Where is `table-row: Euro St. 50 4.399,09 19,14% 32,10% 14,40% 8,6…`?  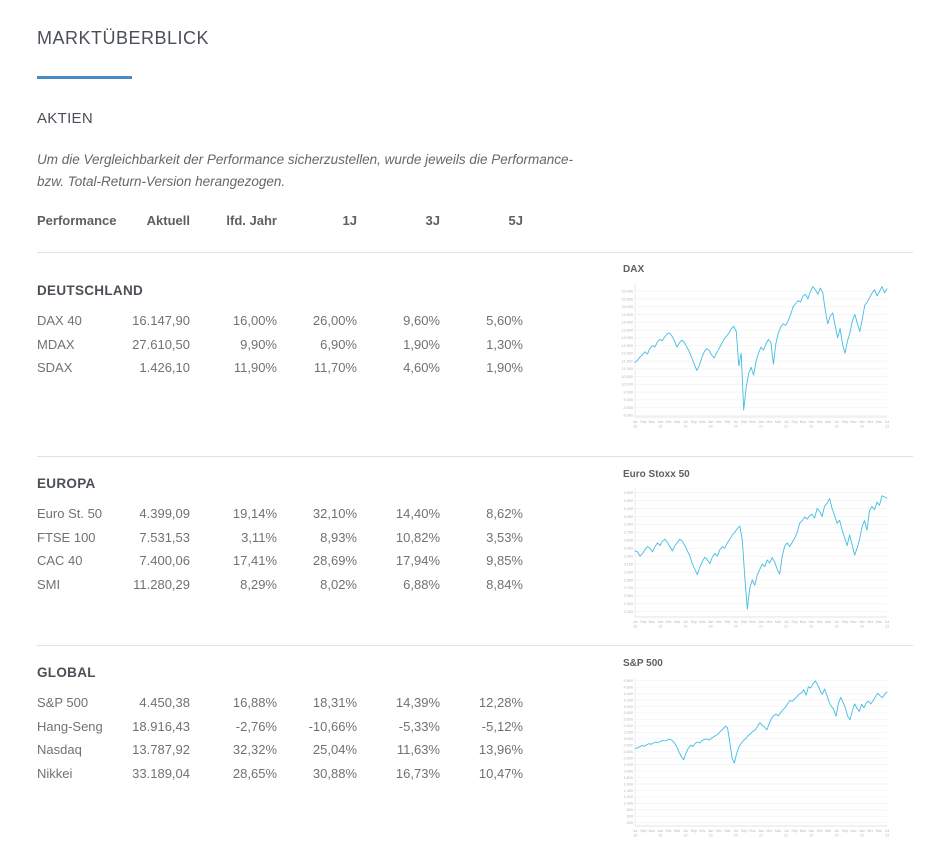 table-row: Euro St. 50 4.399,09 19,14% 32,10% 14,40% 8,6… is located at coordinates (280, 514).